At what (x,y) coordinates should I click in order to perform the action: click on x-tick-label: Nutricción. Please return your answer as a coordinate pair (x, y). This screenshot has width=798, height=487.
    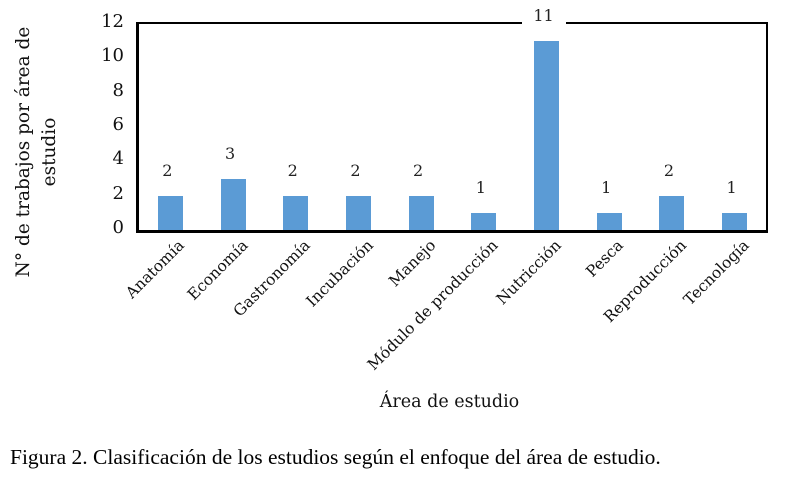
    Looking at the image, I should click on (528, 272).